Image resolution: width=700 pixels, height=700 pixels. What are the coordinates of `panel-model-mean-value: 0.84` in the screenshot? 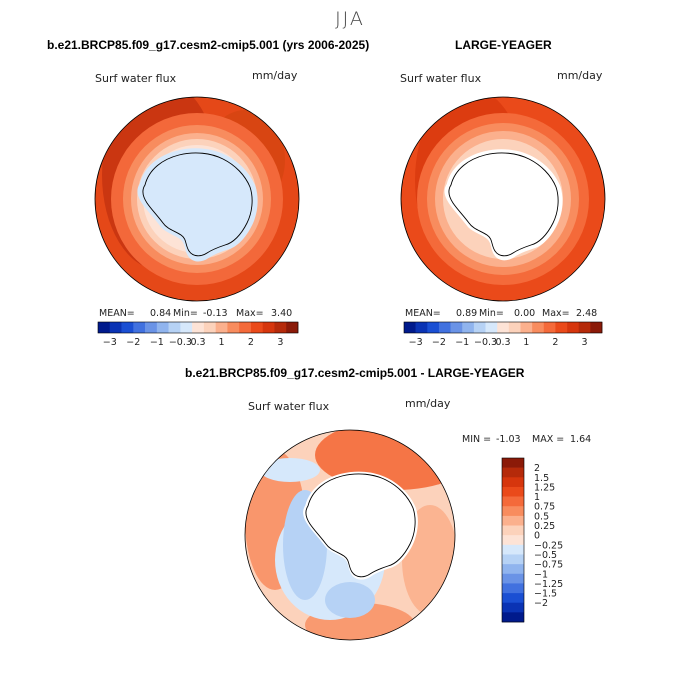 It's located at (161, 313).